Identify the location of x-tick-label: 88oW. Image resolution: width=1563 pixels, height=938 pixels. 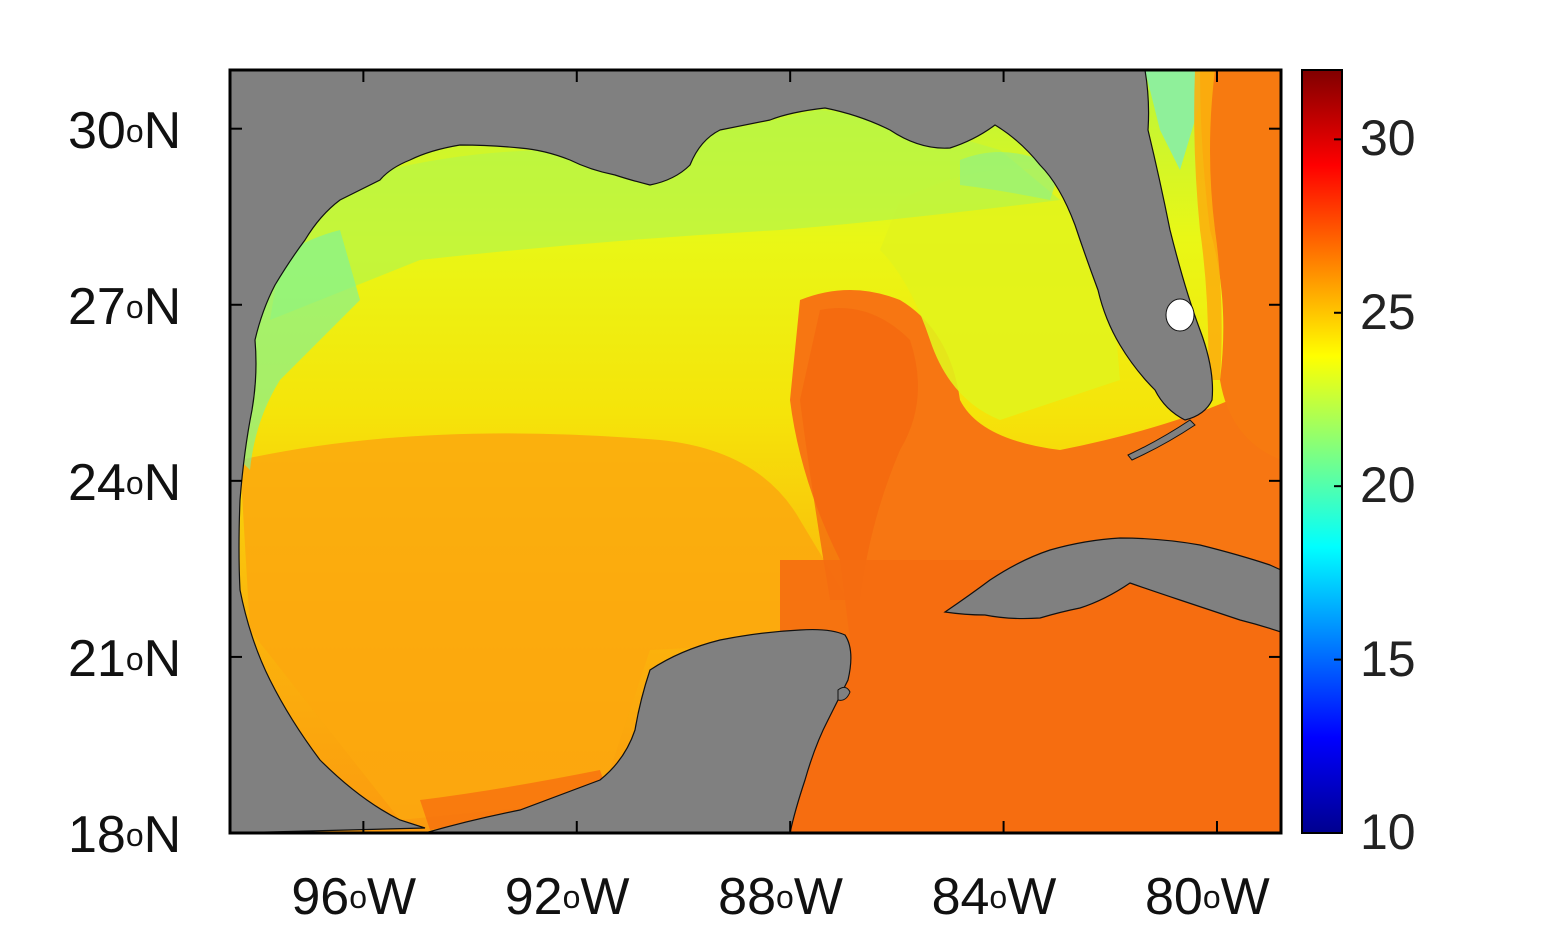
(780, 897).